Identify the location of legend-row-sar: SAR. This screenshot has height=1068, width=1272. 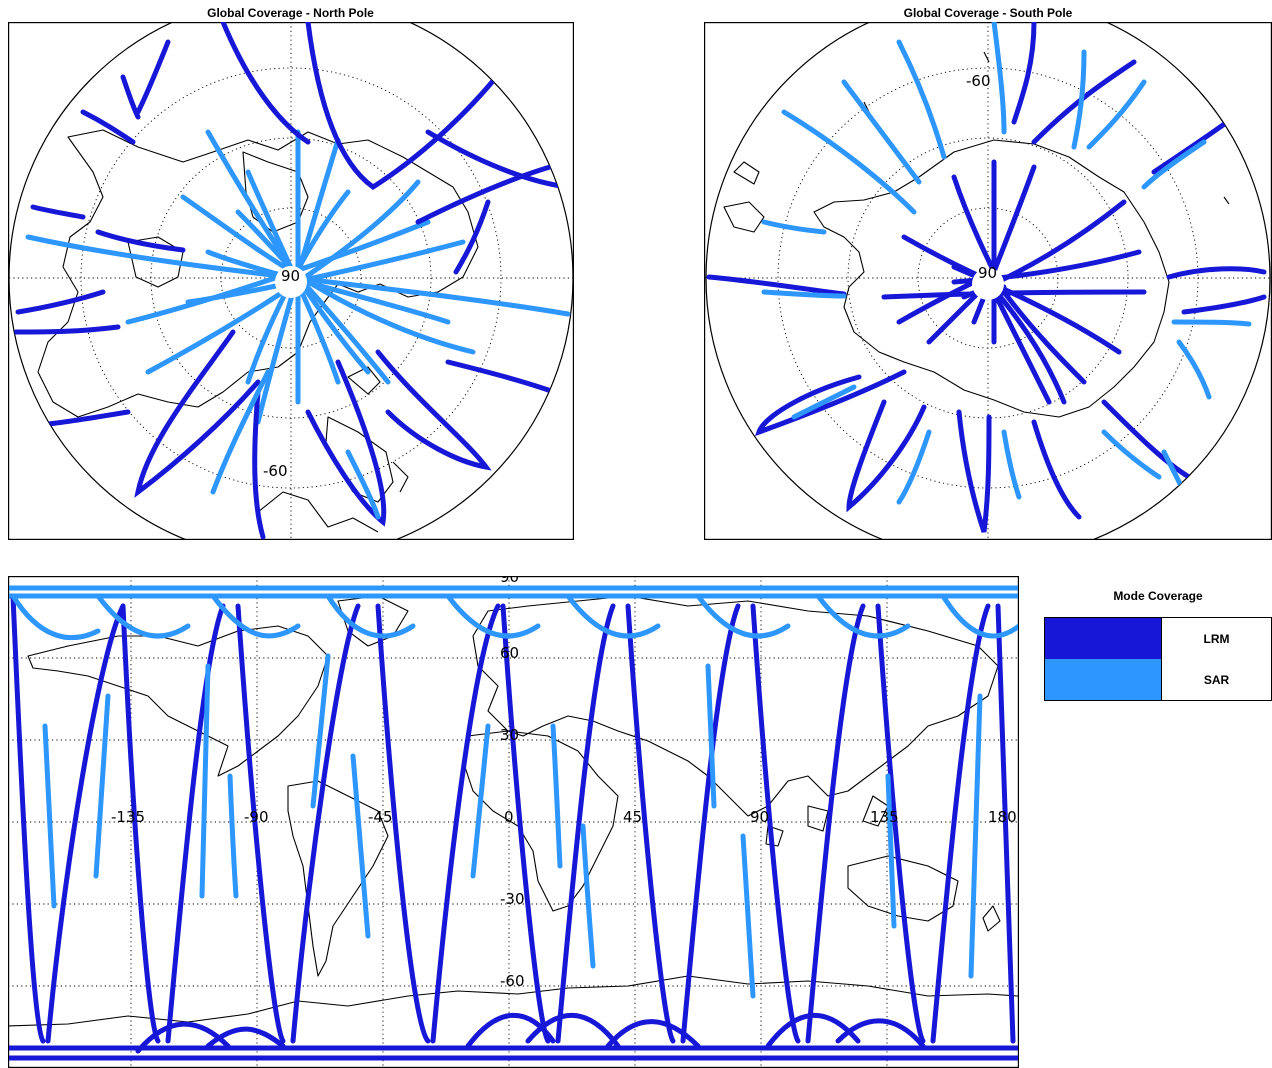
(1158, 679).